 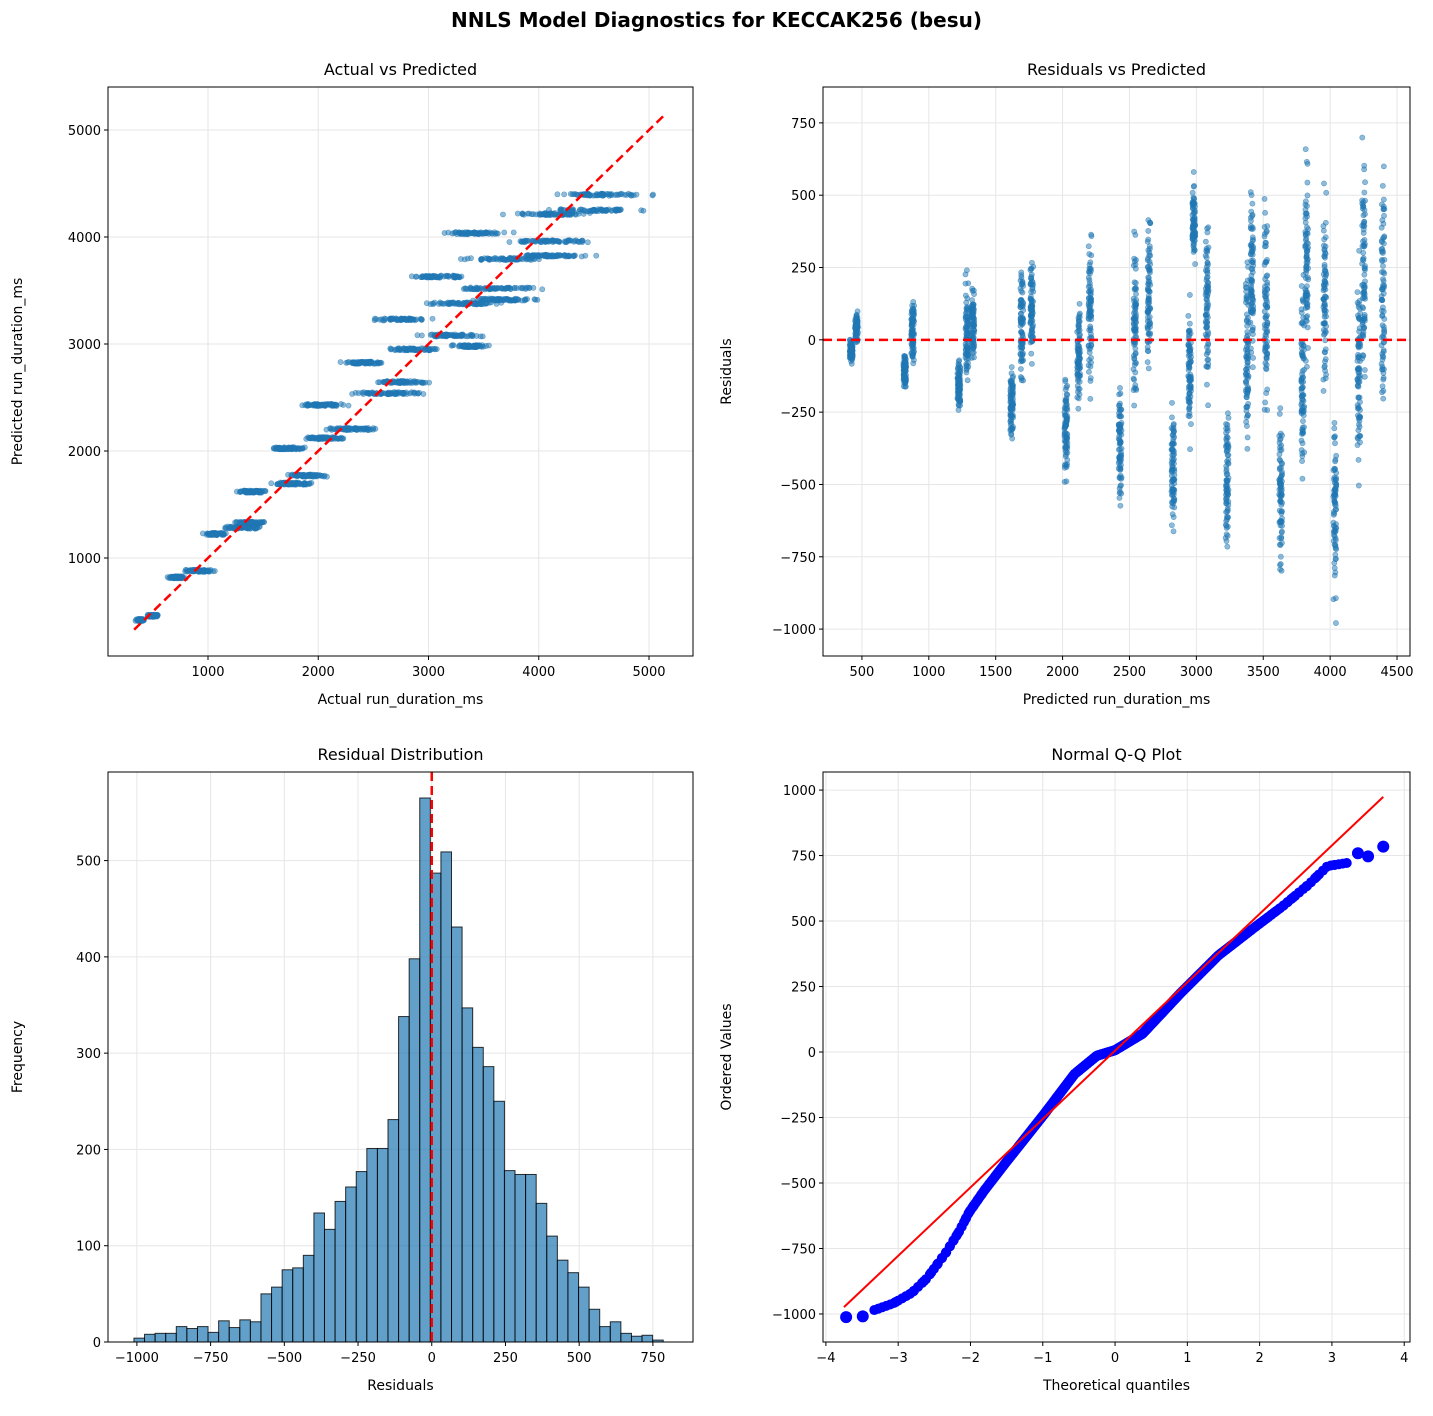 What do you see at coordinates (318, 672) in the screenshot?
I see `x-tick-label: 2000` at bounding box center [318, 672].